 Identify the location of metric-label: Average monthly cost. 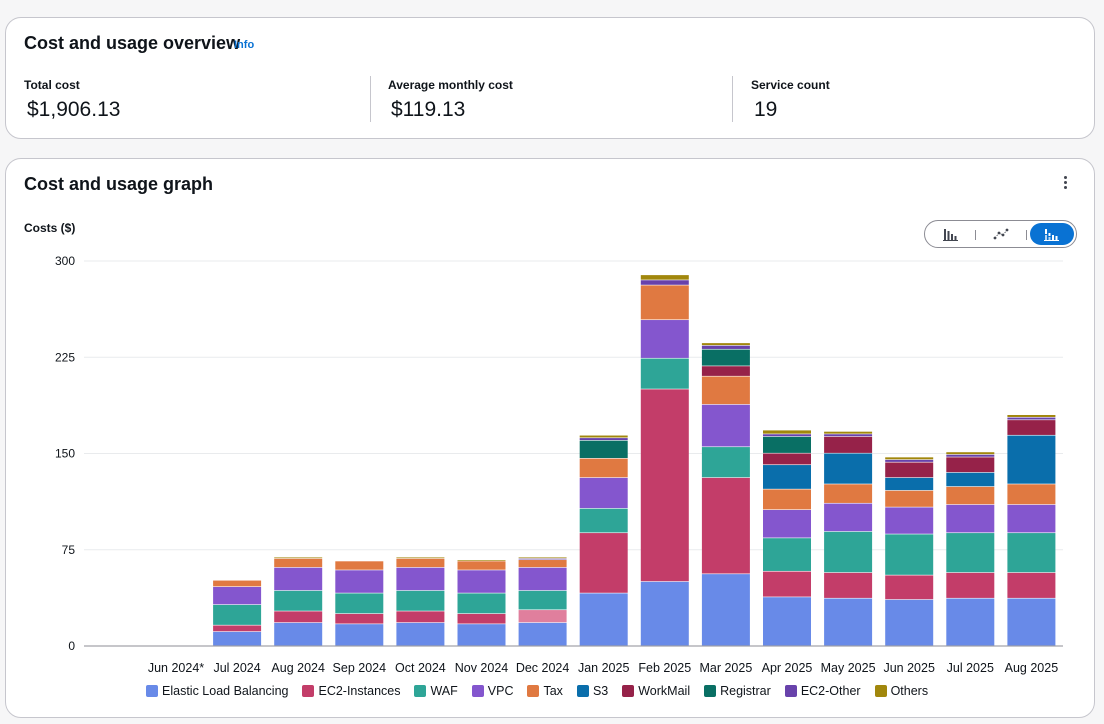
(450, 85).